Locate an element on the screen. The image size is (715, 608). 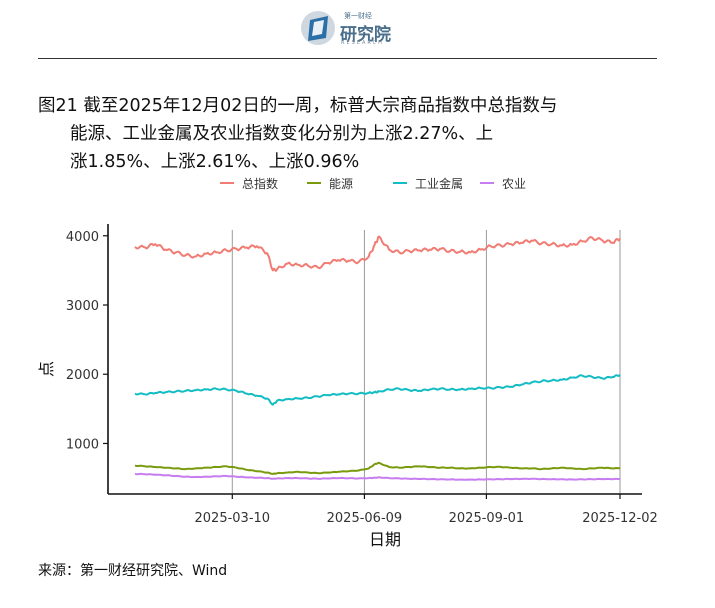
logo-brand: 第一财经 is located at coordinates (358, 16).